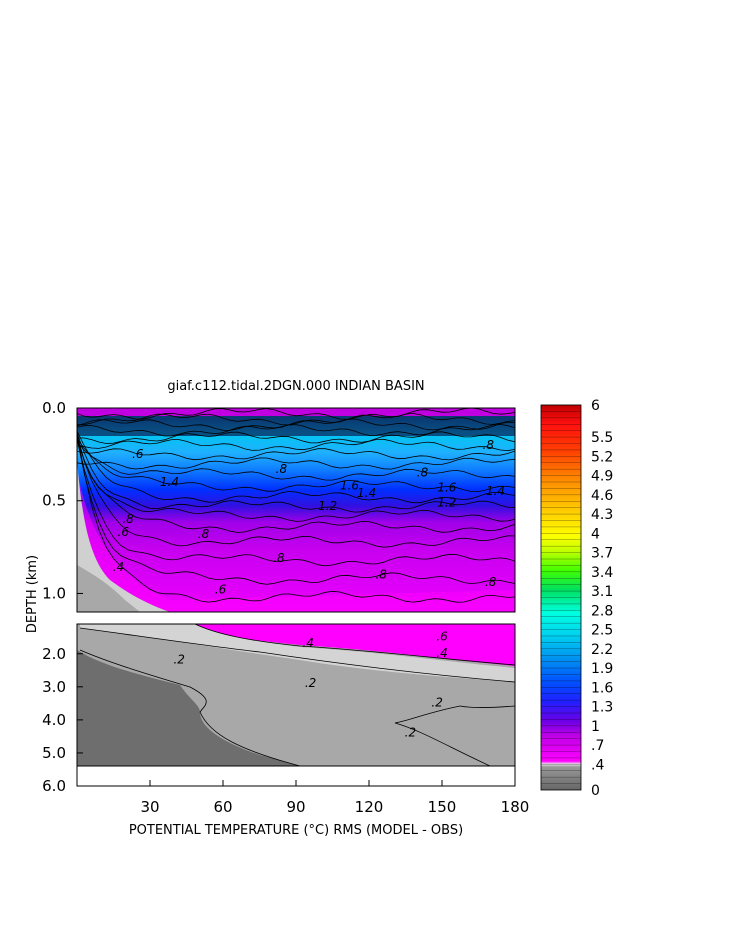 The image size is (733, 945). What do you see at coordinates (295, 807) in the screenshot?
I see `x-tick-label: 90` at bounding box center [295, 807].